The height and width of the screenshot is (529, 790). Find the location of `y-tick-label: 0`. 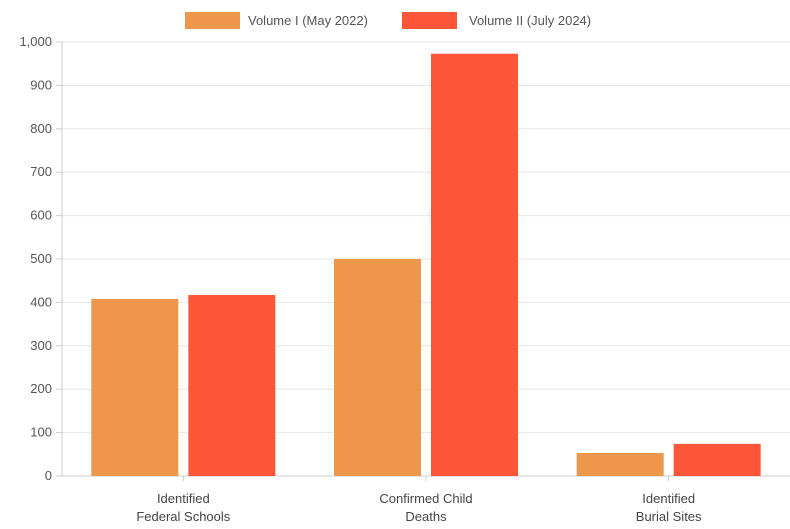

y-tick-label: 0 is located at coordinates (48, 475).